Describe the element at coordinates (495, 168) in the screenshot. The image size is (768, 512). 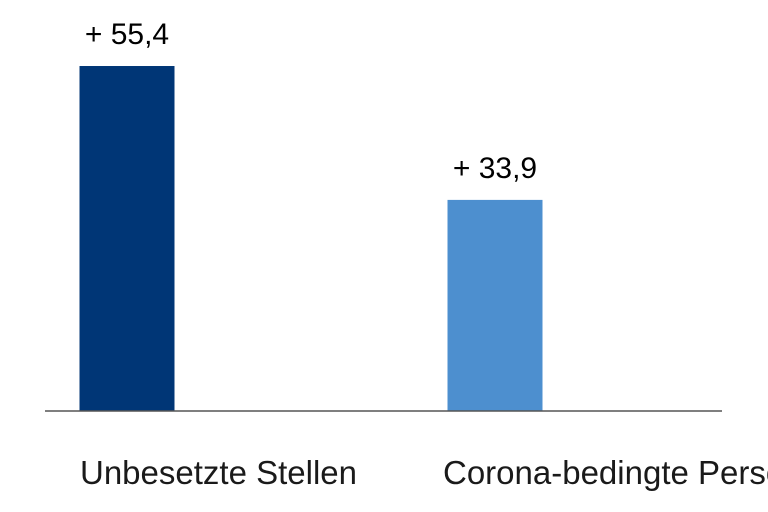
I see `data-label-2: + 33,9` at that location.